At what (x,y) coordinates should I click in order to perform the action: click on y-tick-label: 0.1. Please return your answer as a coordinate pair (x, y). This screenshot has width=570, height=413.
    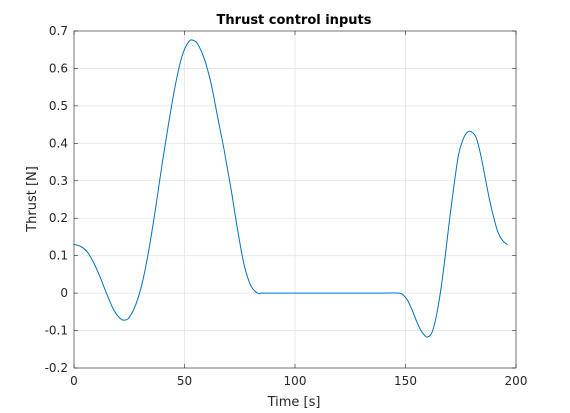
    Looking at the image, I should click on (58, 256).